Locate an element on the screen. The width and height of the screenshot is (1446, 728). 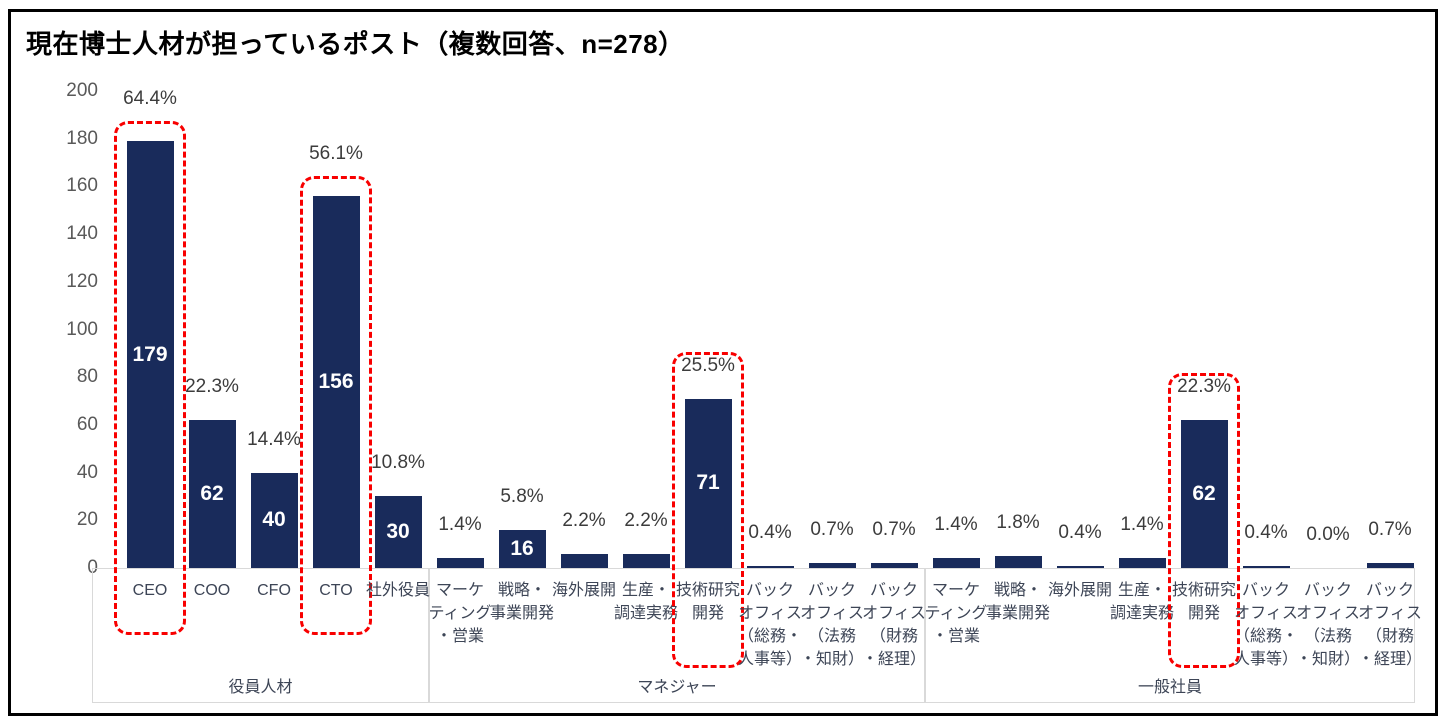
y-tick-label: 100 is located at coordinates (82, 329).